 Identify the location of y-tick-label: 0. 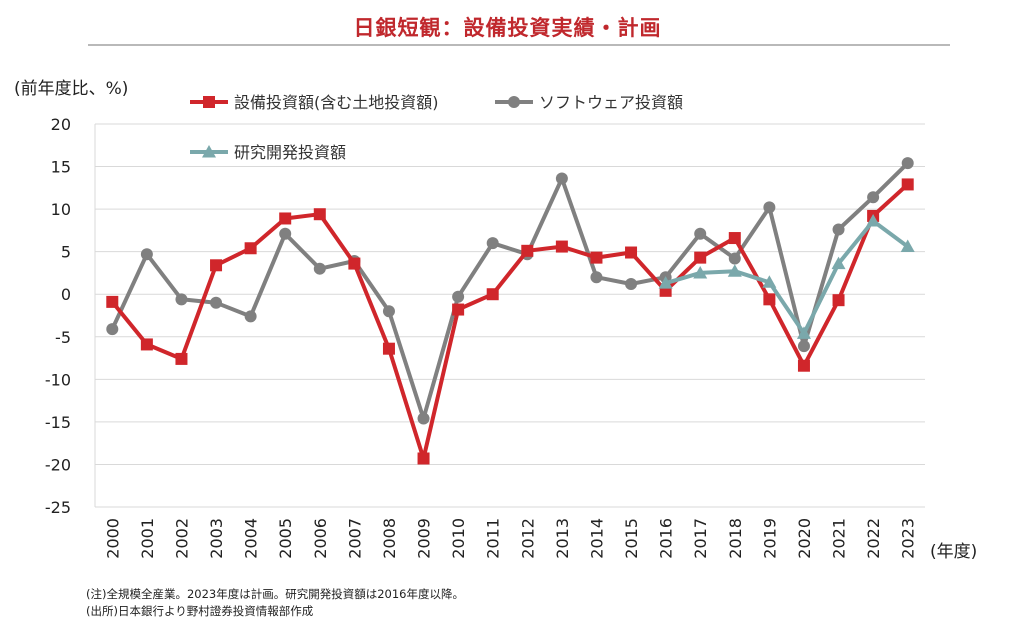
(66, 294).